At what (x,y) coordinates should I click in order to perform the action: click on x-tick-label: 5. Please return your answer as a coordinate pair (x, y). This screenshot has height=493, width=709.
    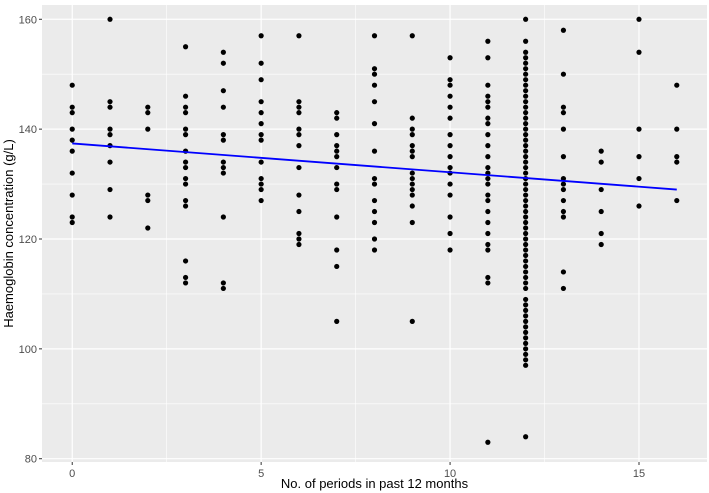
    Looking at the image, I should click on (261, 474).